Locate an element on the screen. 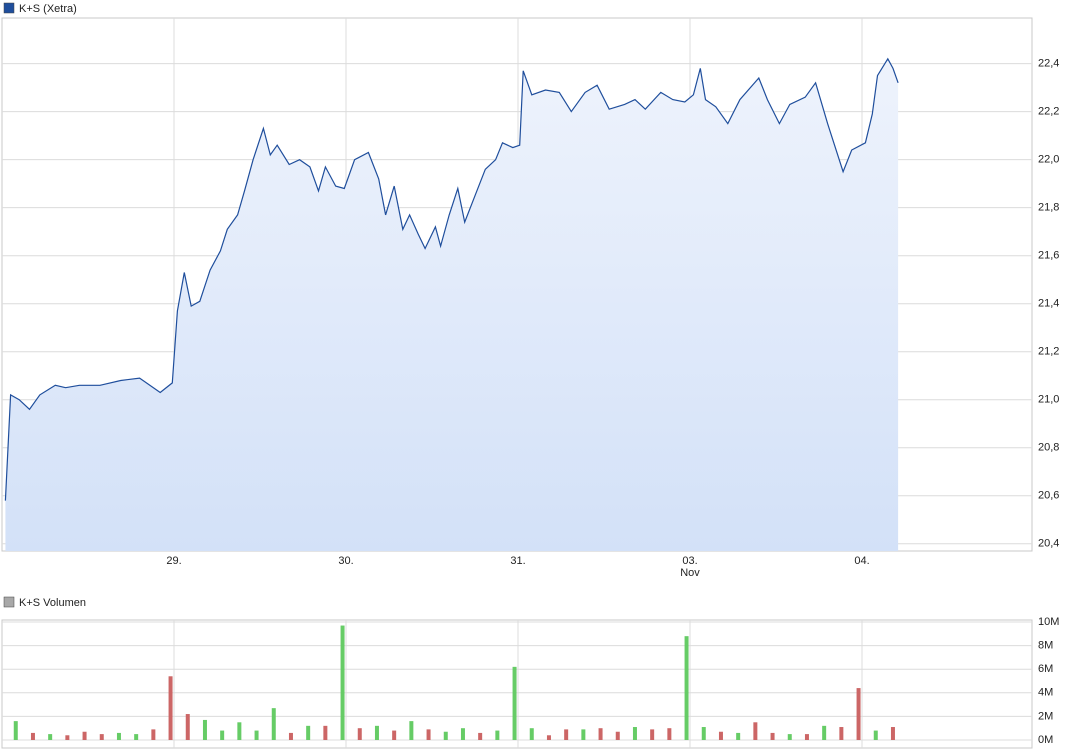  y-tick-label: 8M is located at coordinates (1045, 646).